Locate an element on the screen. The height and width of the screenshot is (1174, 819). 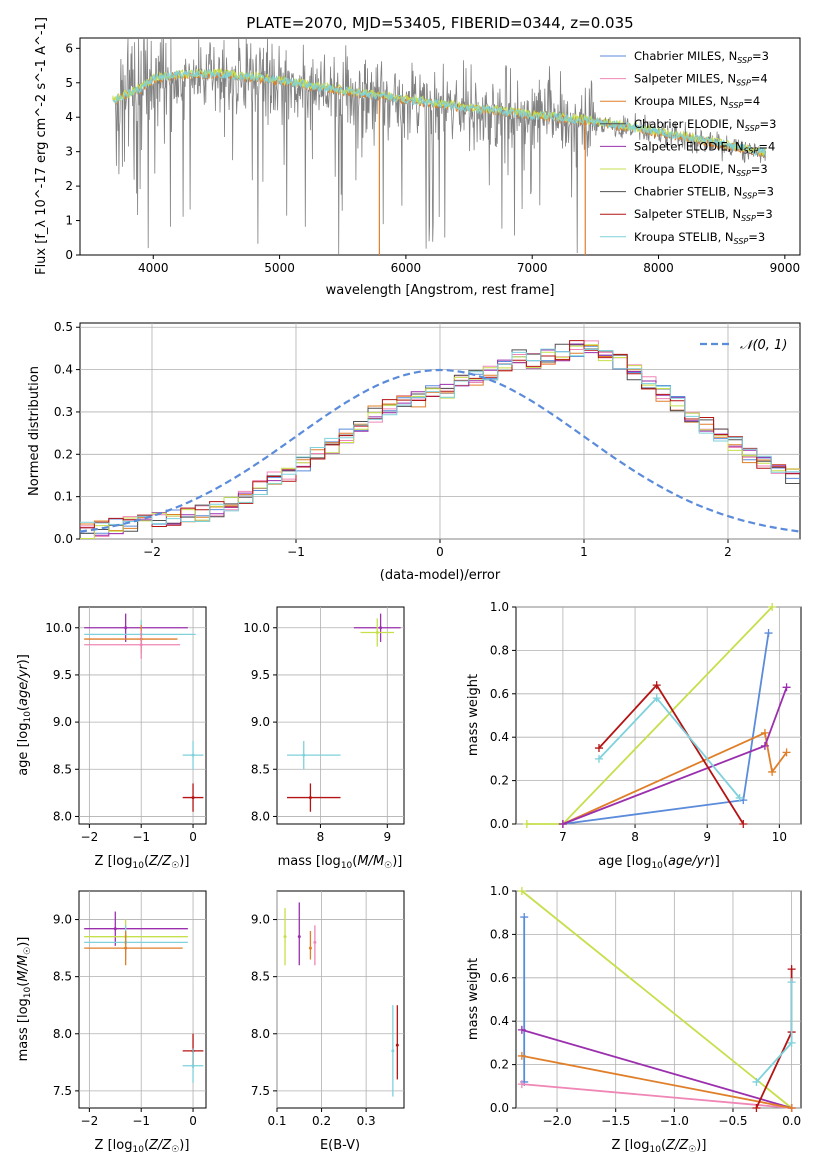
weight-vs-Z-frame is located at coordinates (658, 999).